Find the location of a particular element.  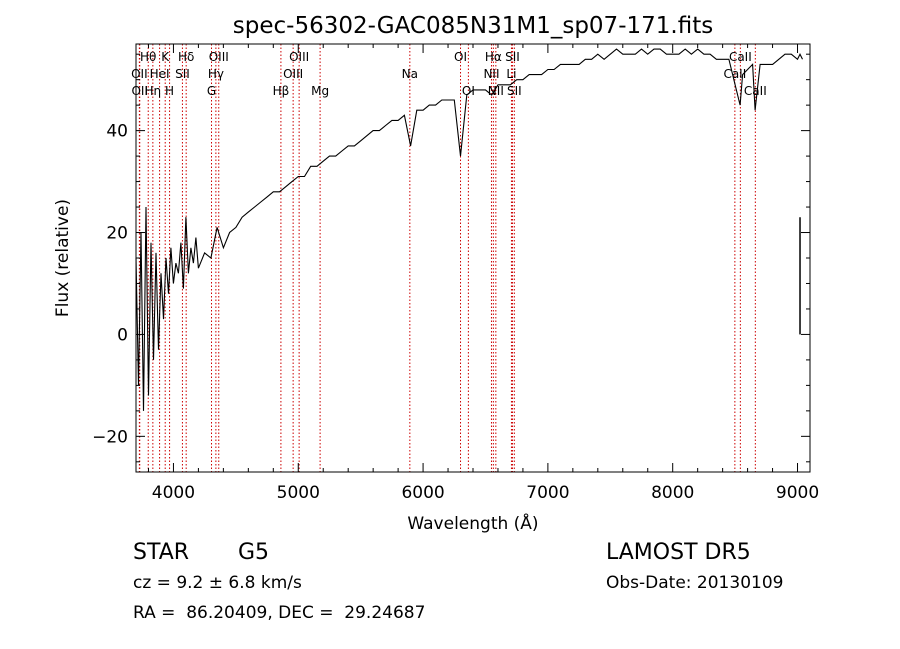

x-tick-label: 6000 is located at coordinates (422, 493).